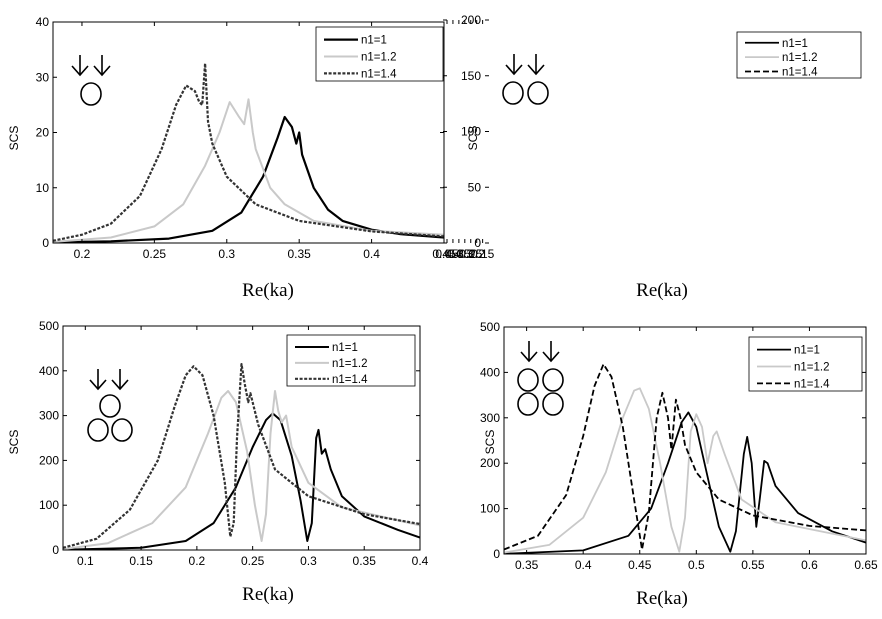 This screenshot has width=882, height=619. I want to click on y-tick-label: 40, so click(43, 22).